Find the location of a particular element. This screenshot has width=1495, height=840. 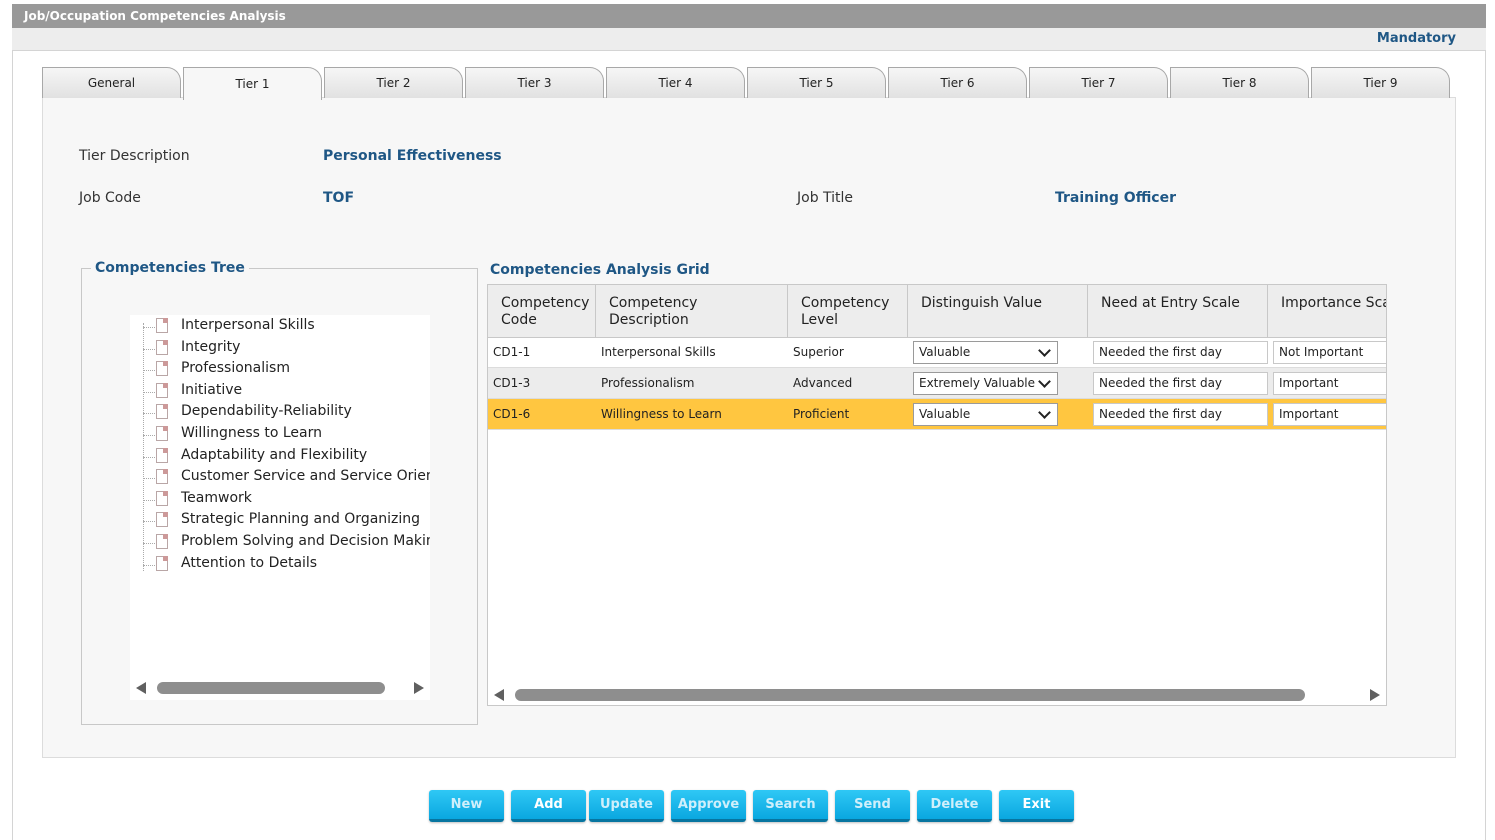

tree-node-label: Teamwork is located at coordinates (216, 498).